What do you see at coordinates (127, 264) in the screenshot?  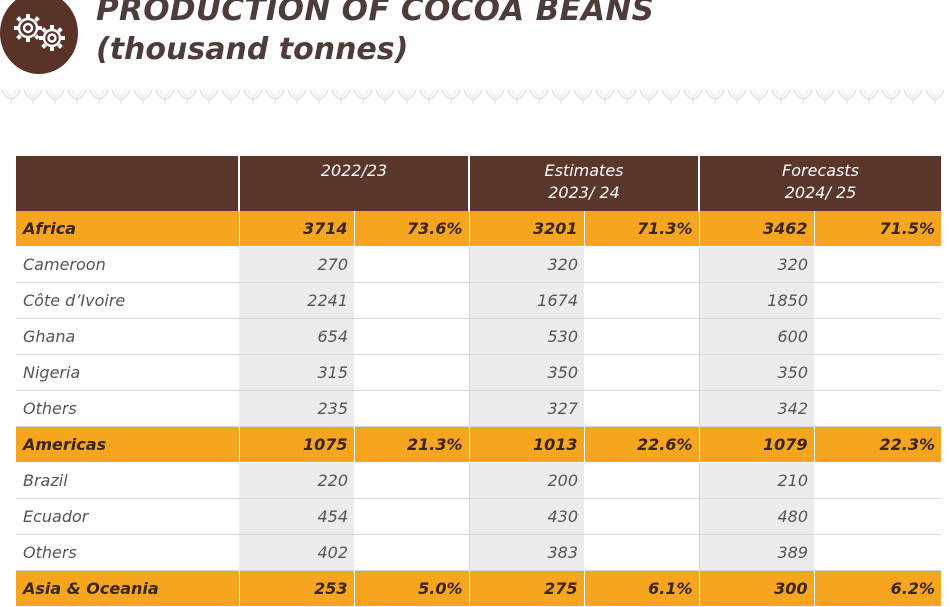 I see `row-label: Cameroon` at bounding box center [127, 264].